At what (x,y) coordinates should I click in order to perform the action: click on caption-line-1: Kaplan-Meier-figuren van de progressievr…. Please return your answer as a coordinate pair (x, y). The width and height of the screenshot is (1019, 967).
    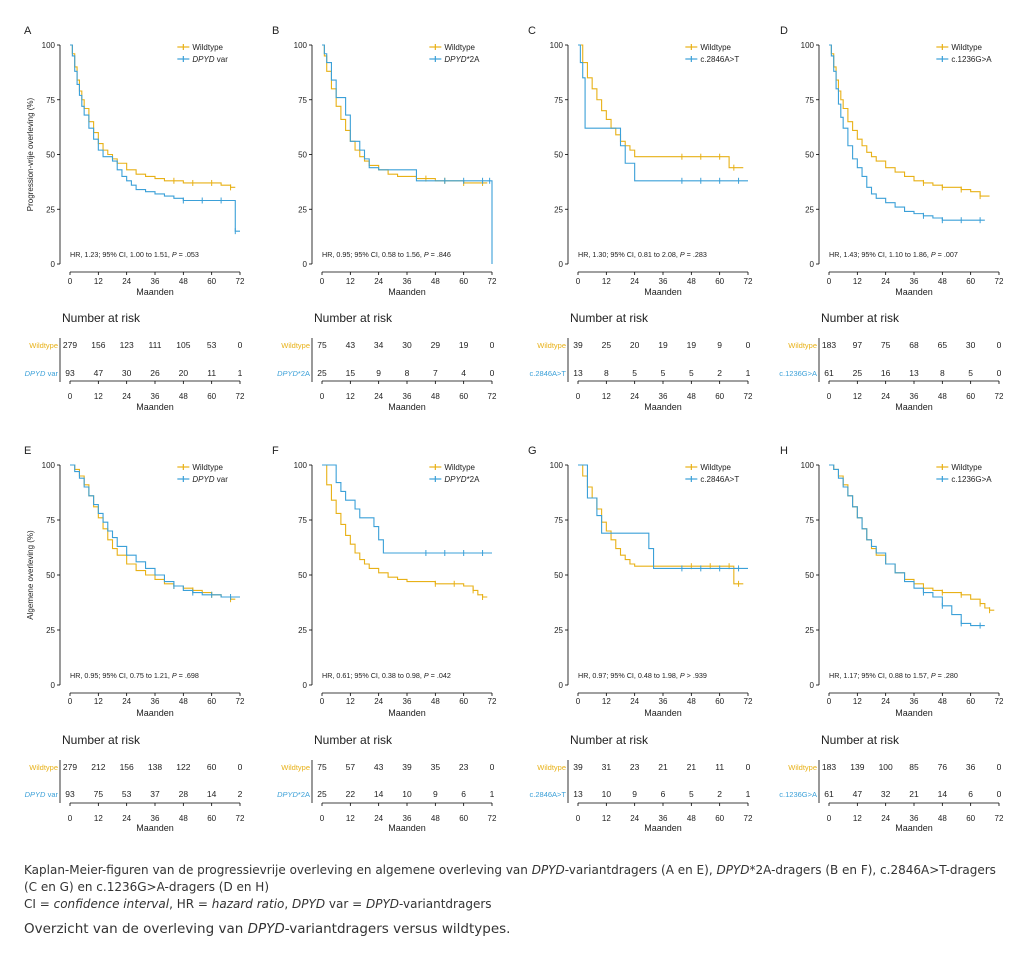
    Looking at the image, I should click on (510, 878).